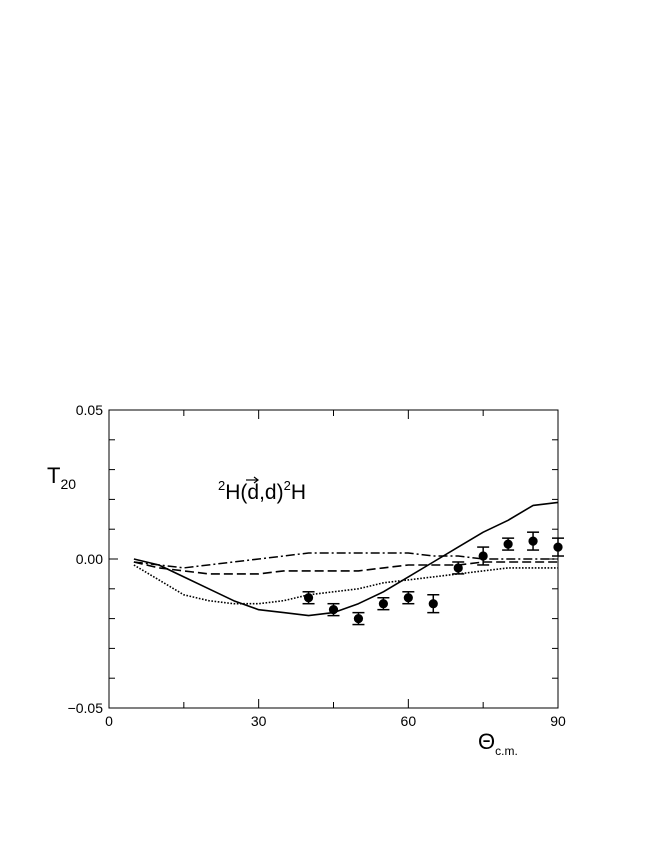  I want to click on y-axis-title: T20, so click(61, 477).